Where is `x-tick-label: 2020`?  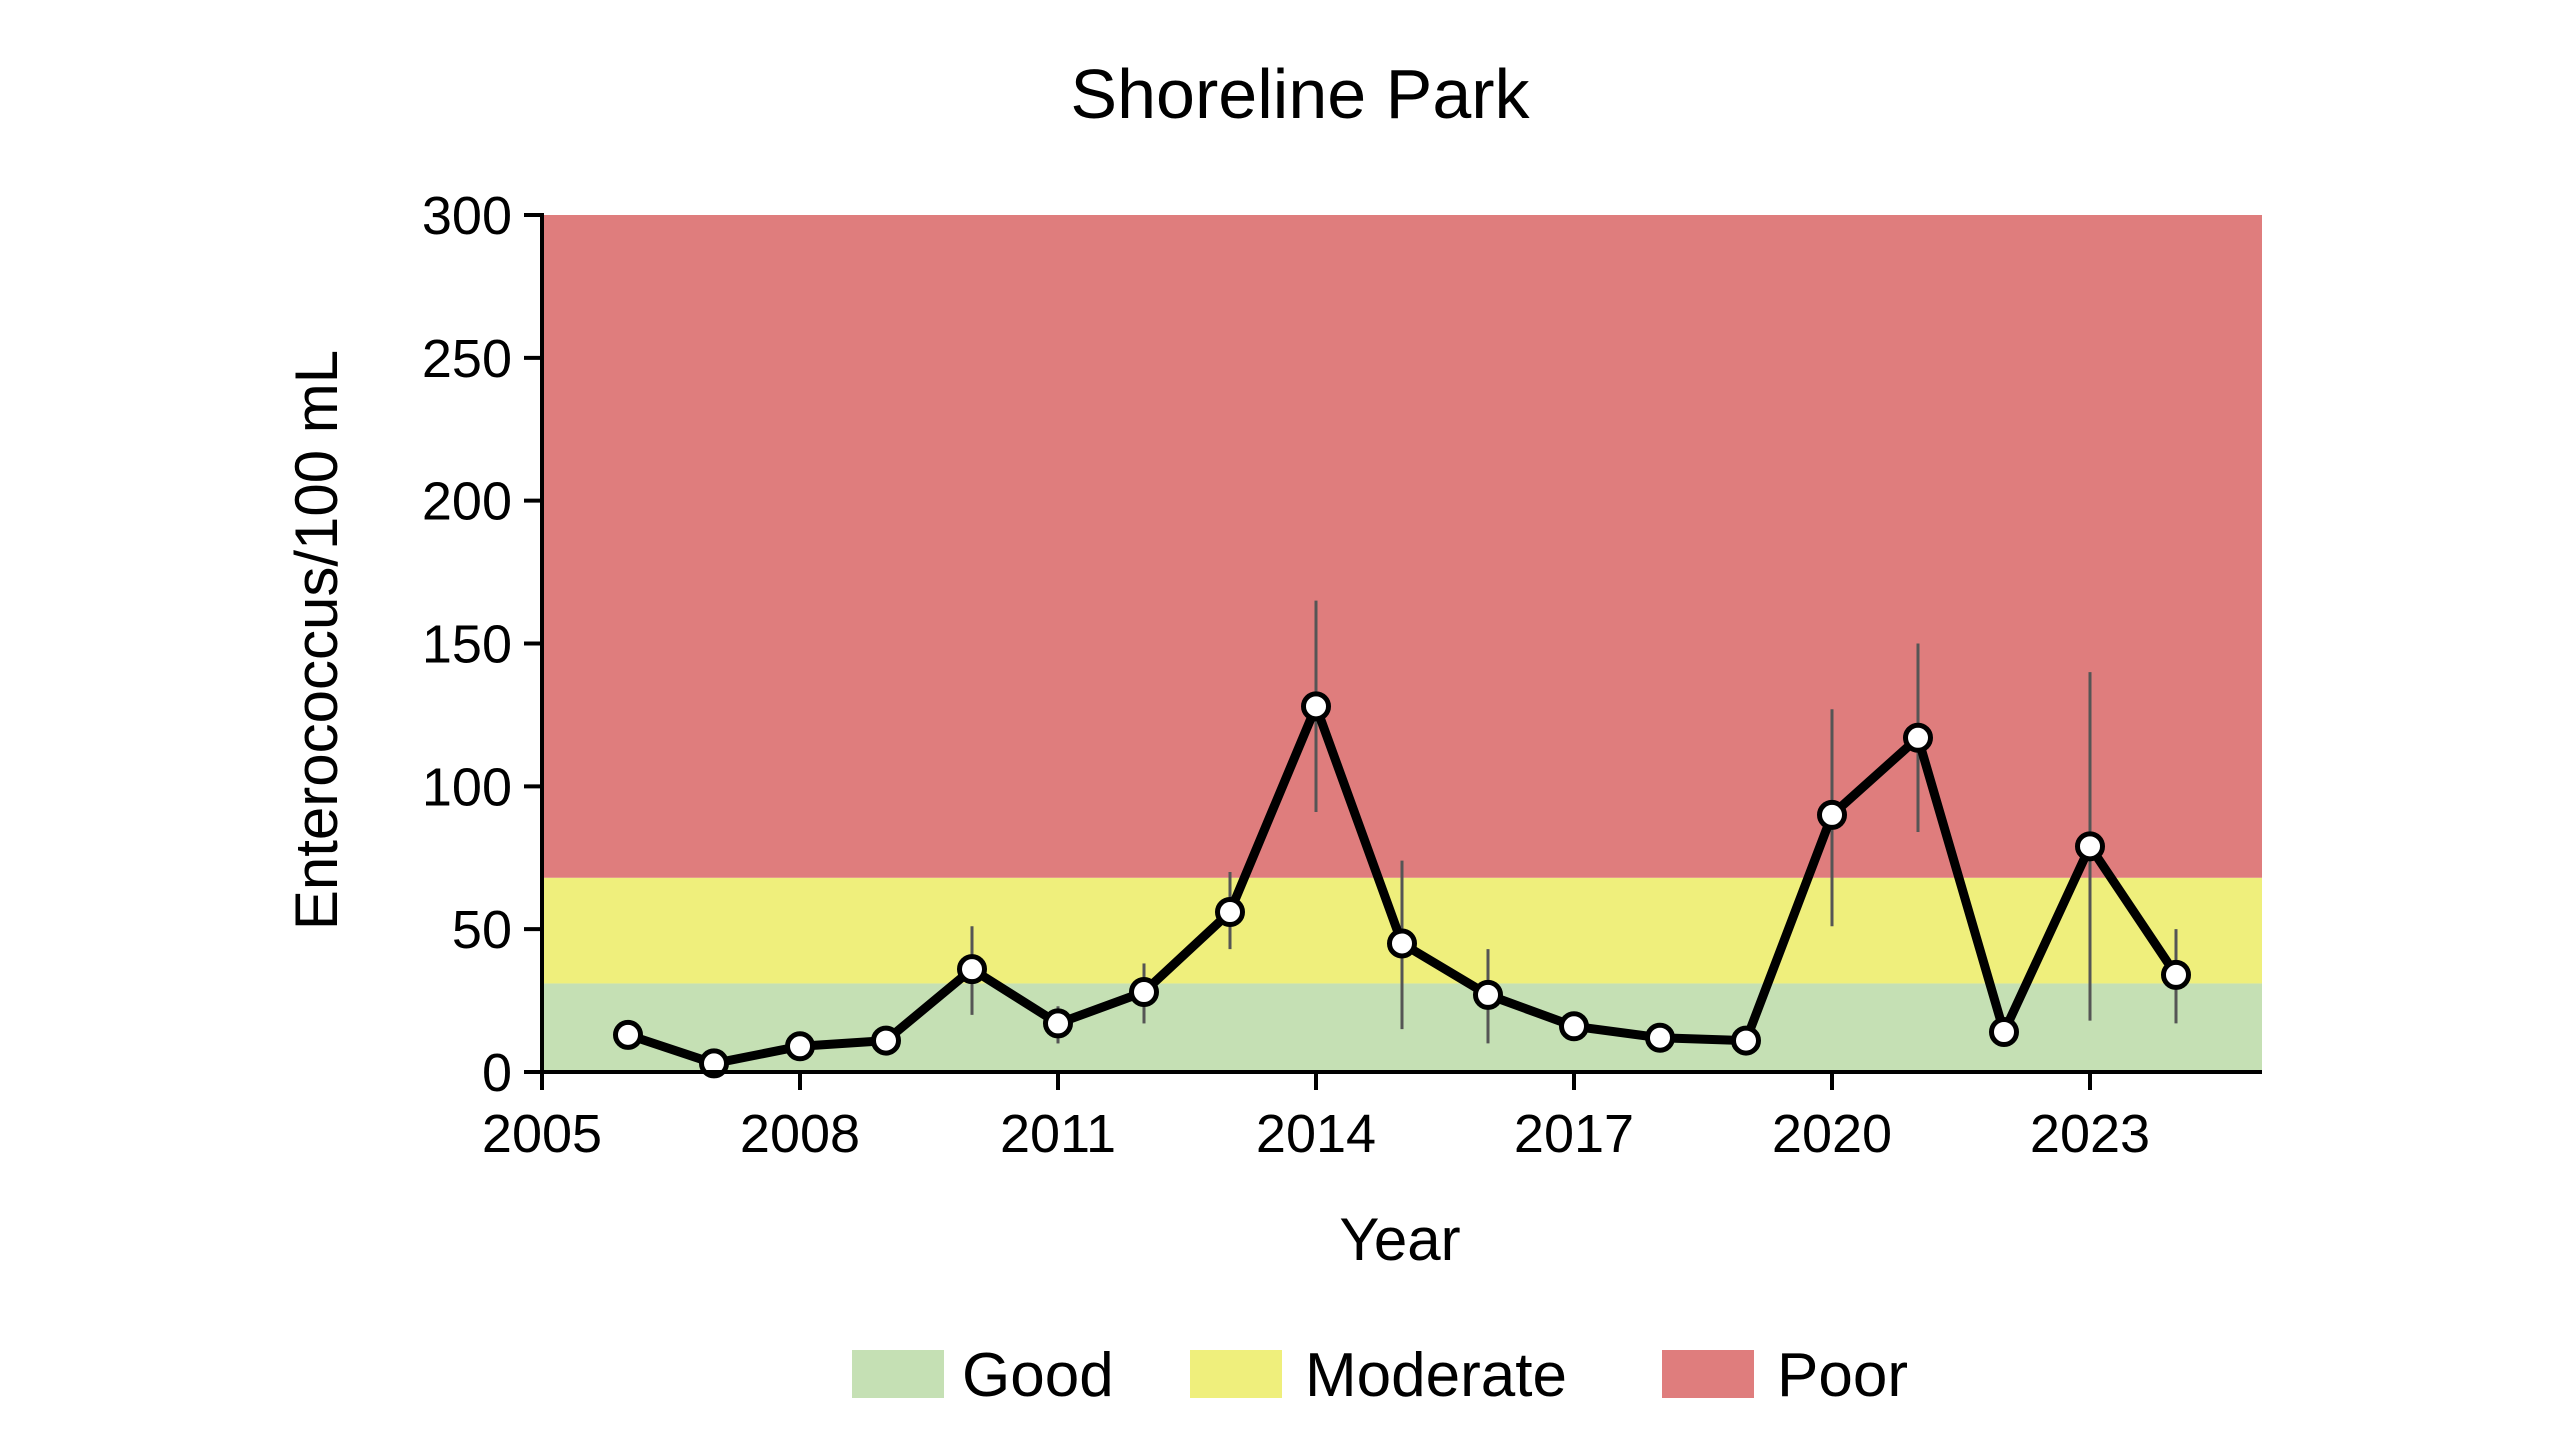 x-tick-label: 2020 is located at coordinates (1832, 1134).